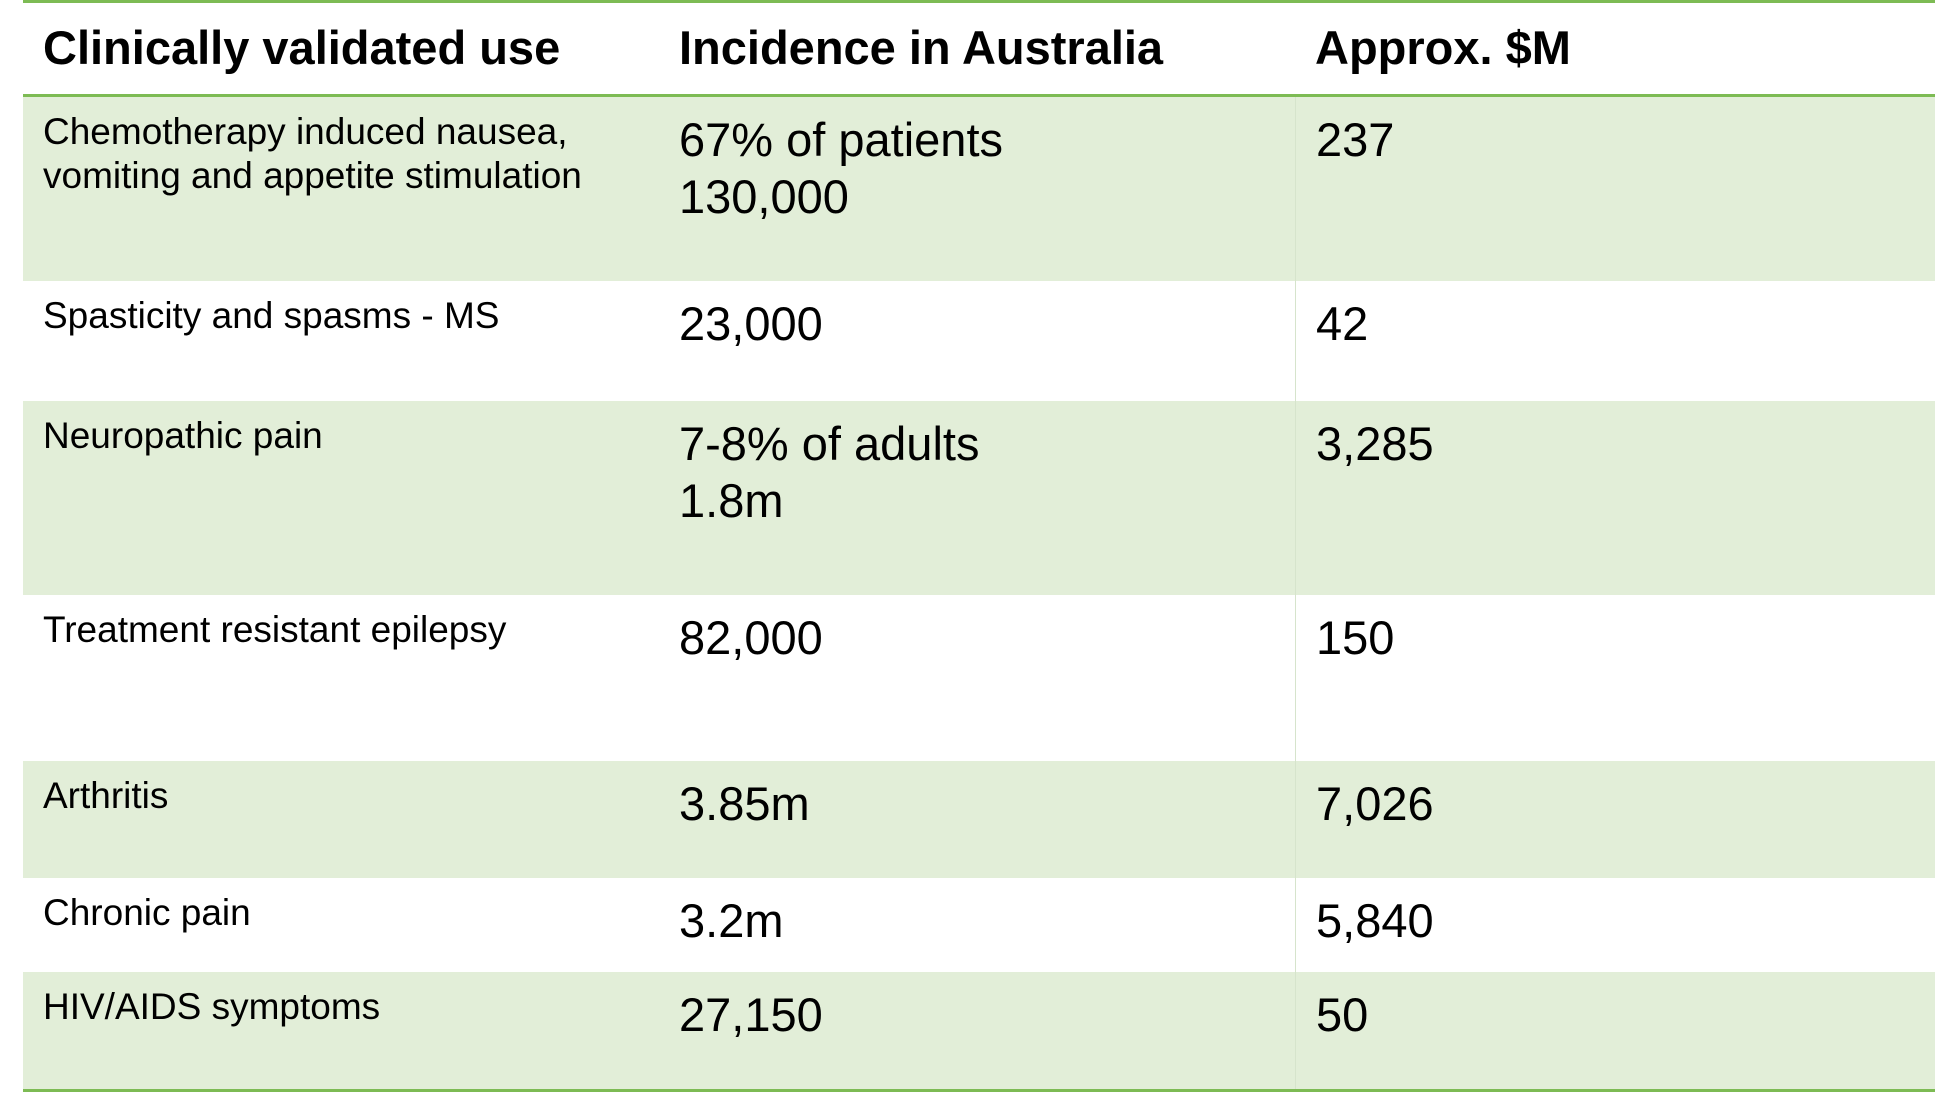  What do you see at coordinates (212, 1006) in the screenshot?
I see `use-text: HIV/AIDS symptoms` at bounding box center [212, 1006].